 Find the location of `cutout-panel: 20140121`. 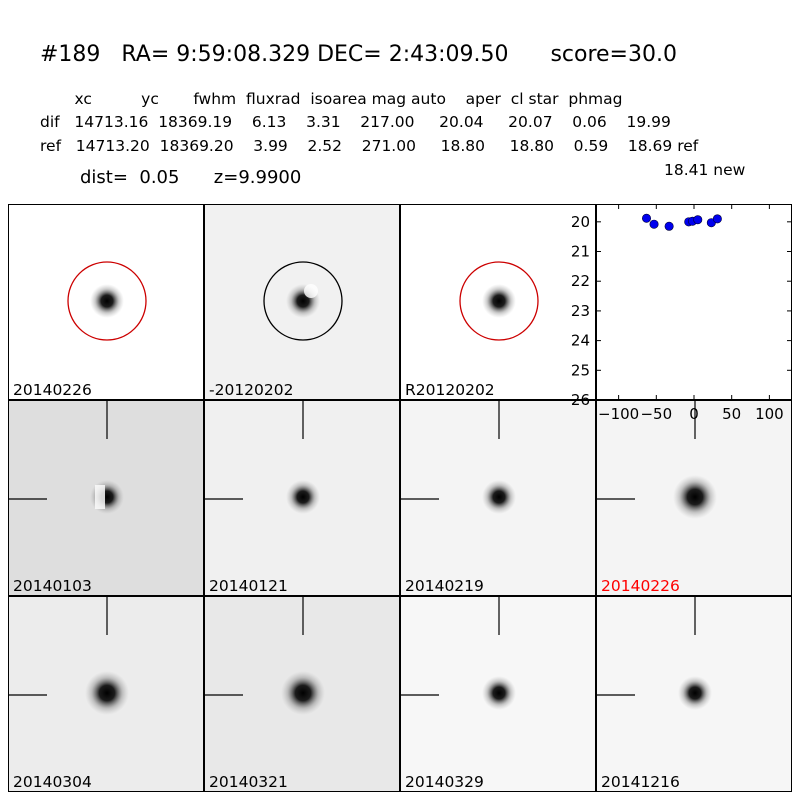

cutout-panel: 20140121 is located at coordinates (302, 498).